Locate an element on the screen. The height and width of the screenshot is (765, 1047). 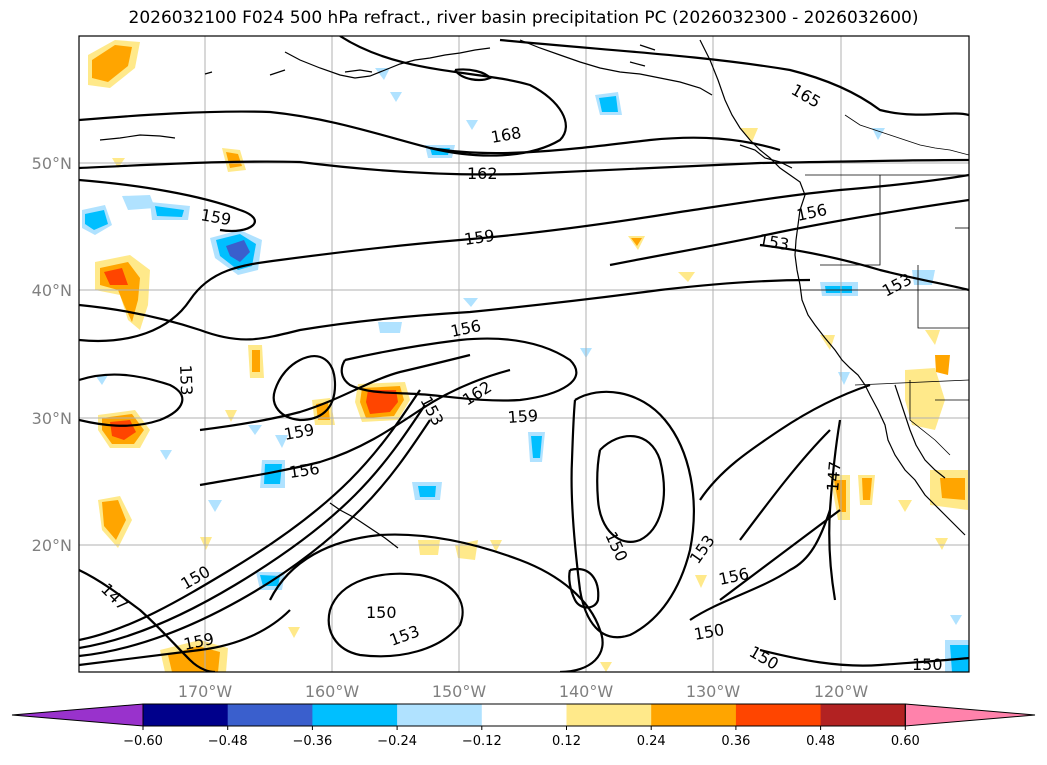
colorbar-tick-label: −0.36 is located at coordinates (312, 741).